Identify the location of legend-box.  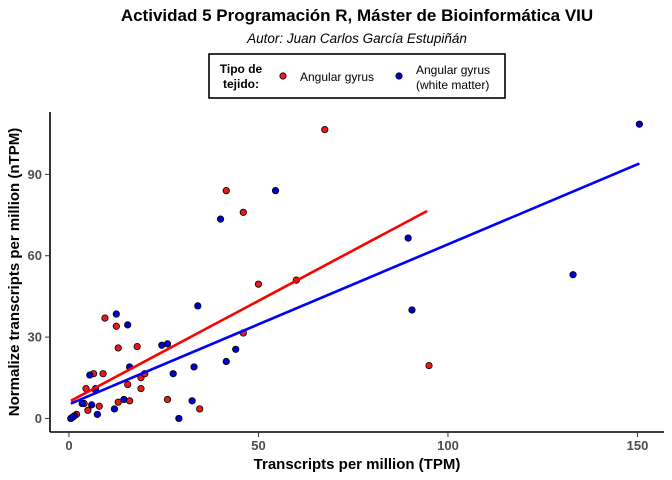
(357, 76).